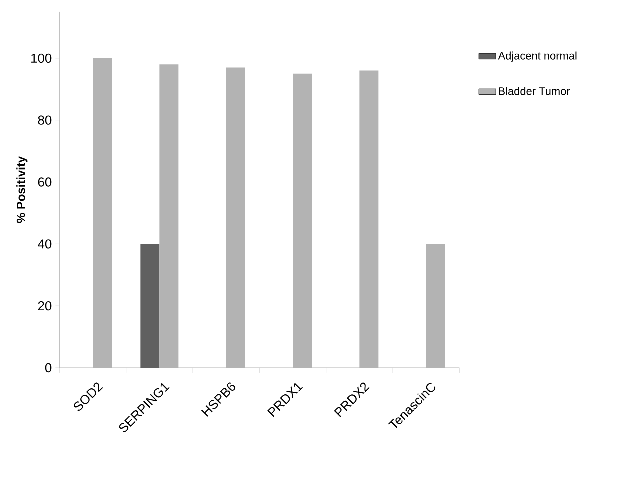 The image size is (619, 478). Describe the element at coordinates (534, 91) in the screenshot. I see `legend-label: Bladder Tumor` at that location.